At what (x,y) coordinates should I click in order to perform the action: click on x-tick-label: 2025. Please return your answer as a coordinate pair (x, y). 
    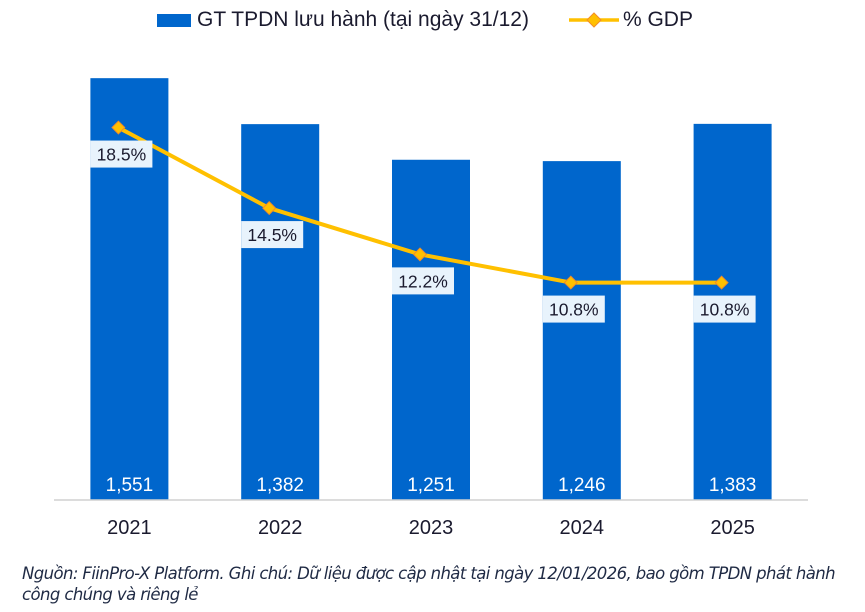
    Looking at the image, I should click on (732, 528).